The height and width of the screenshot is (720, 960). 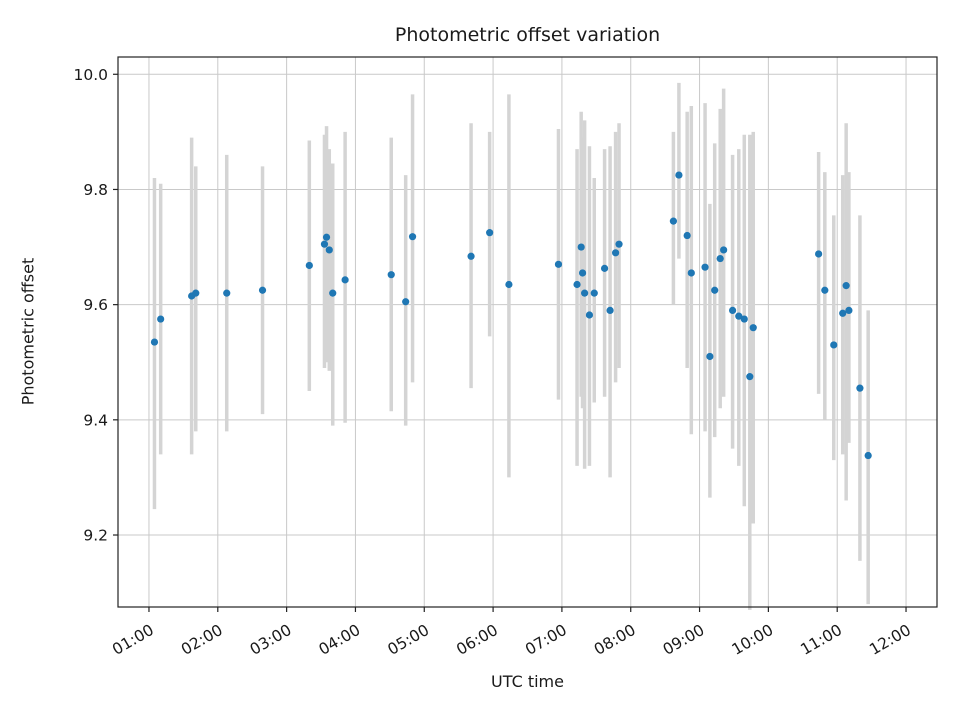 I want to click on x-tick-label: 12:00, so click(x=890, y=640).